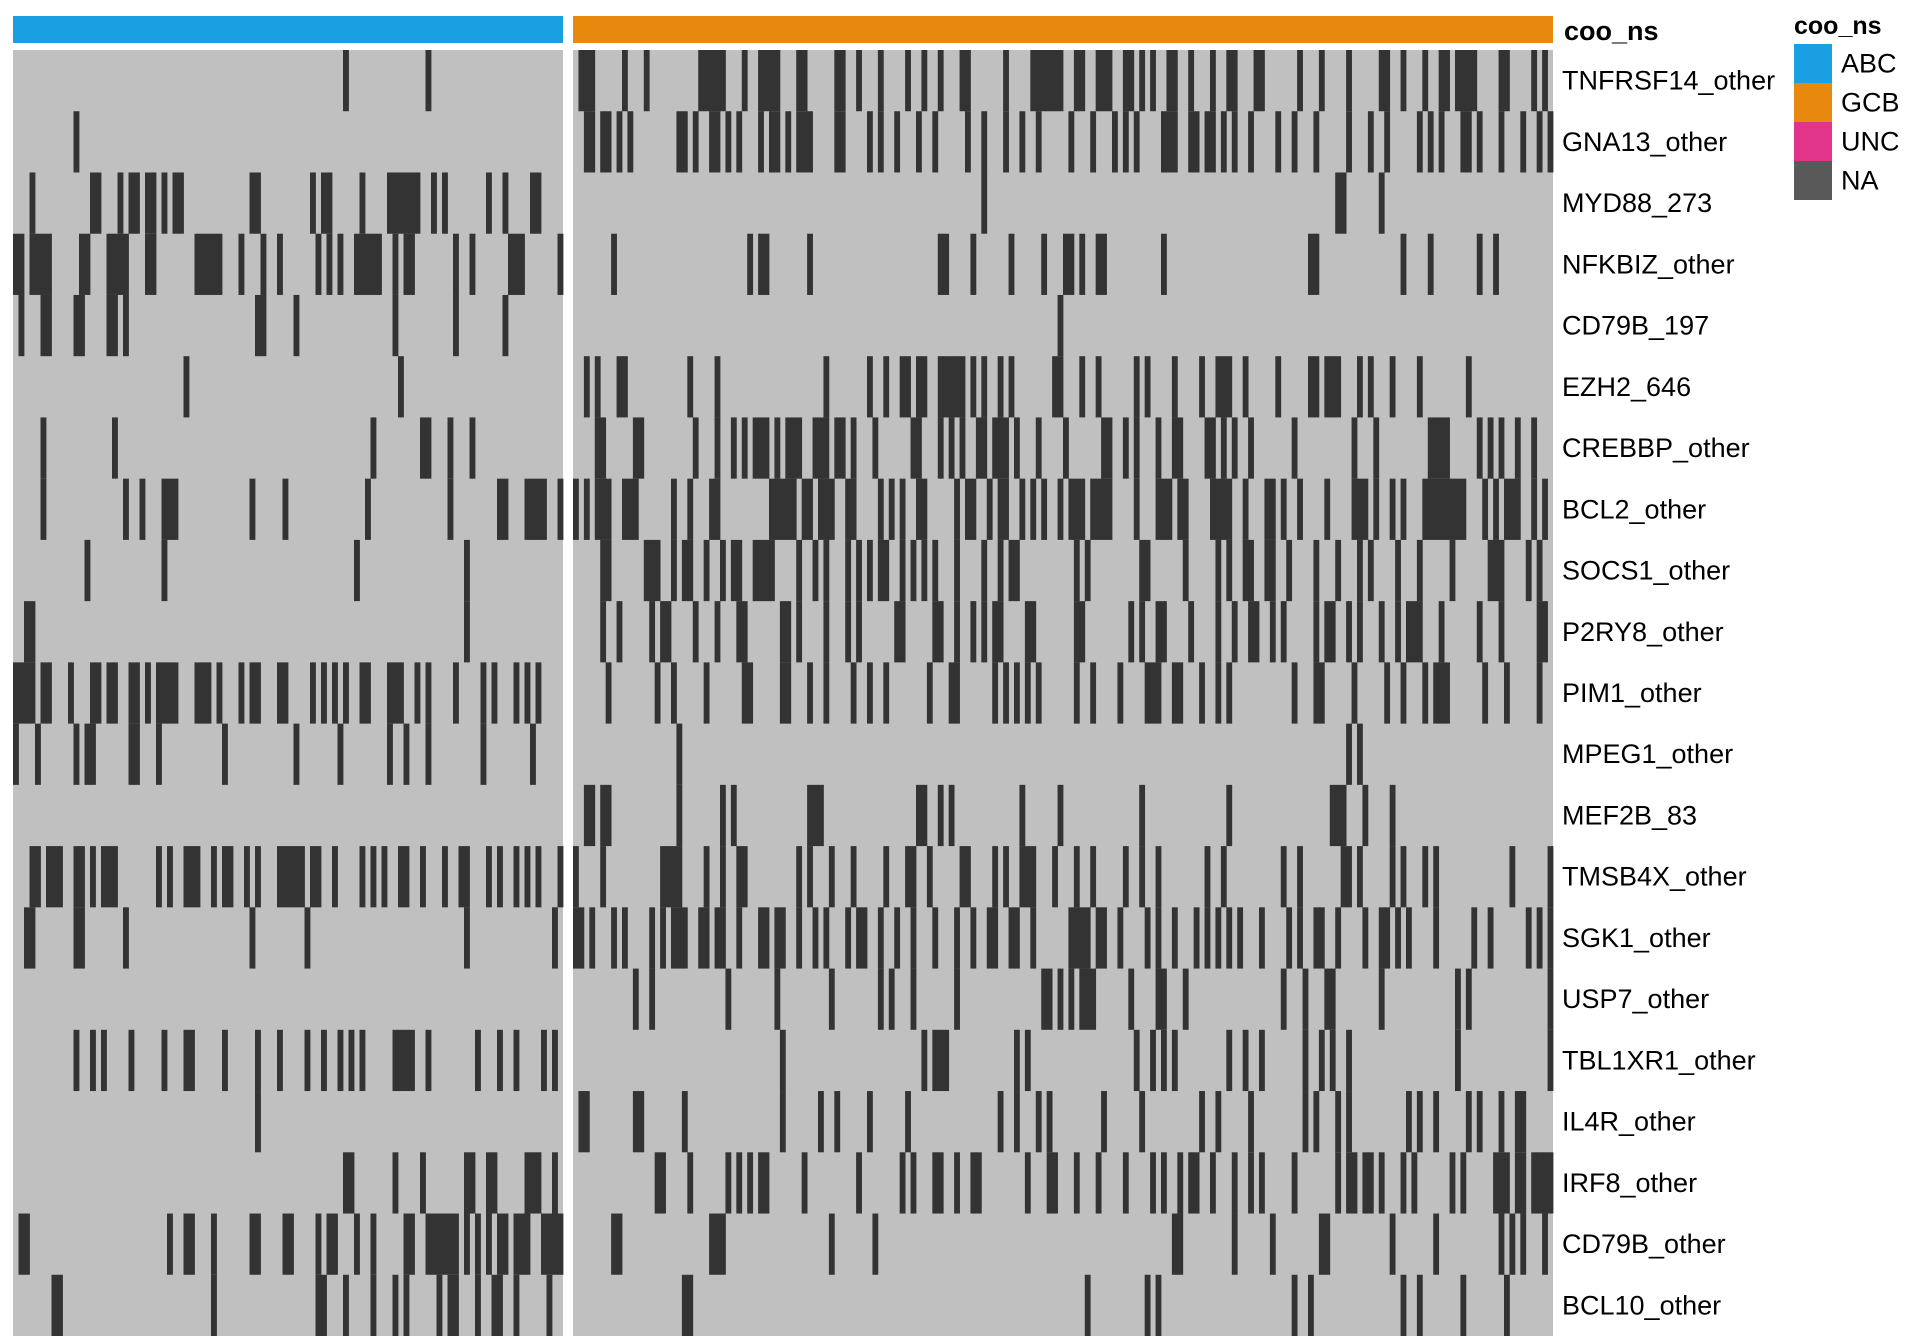 This screenshot has width=1920, height=1344. Describe the element at coordinates (1646, 571) in the screenshot. I see `row-label-socs1-other: SOCS1_other` at that location.